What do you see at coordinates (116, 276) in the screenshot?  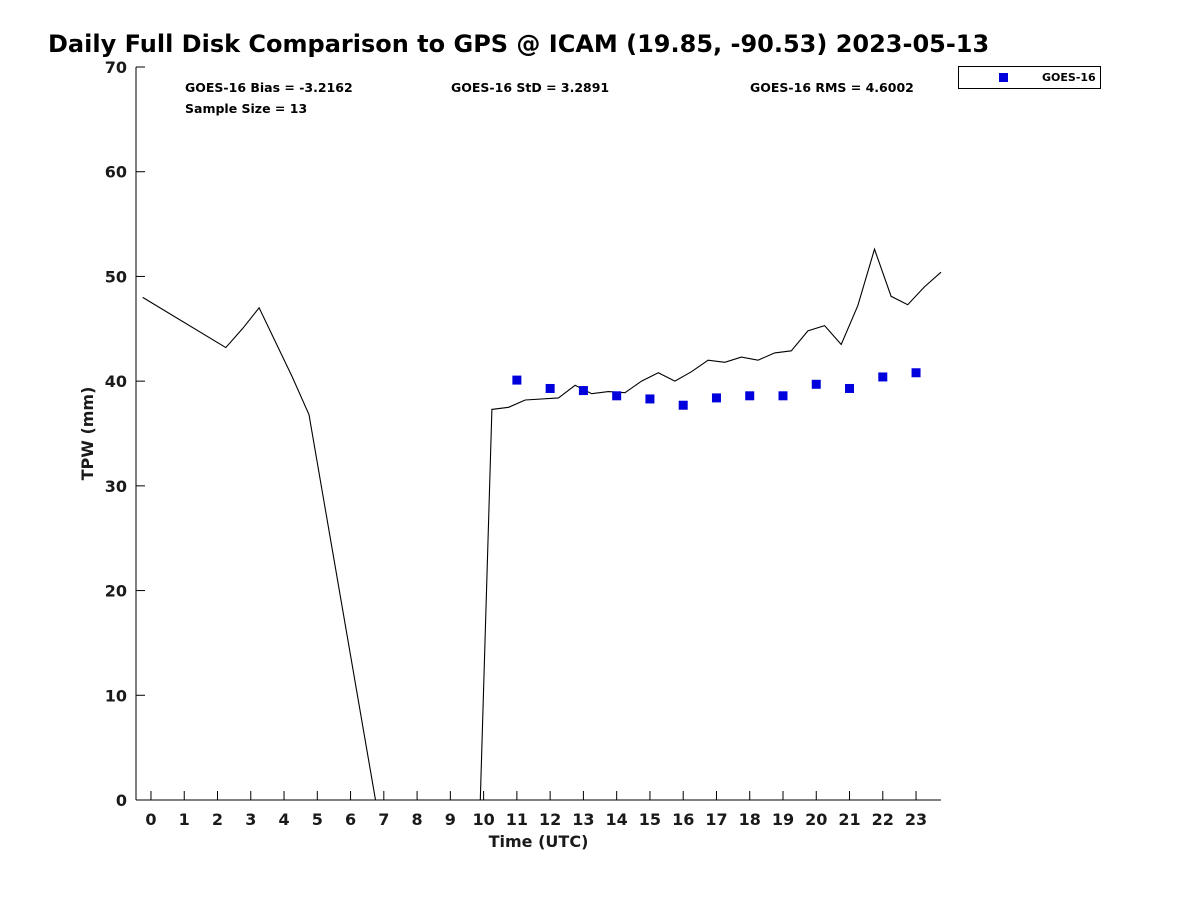 I see `y-tick-label: 50` at bounding box center [116, 276].